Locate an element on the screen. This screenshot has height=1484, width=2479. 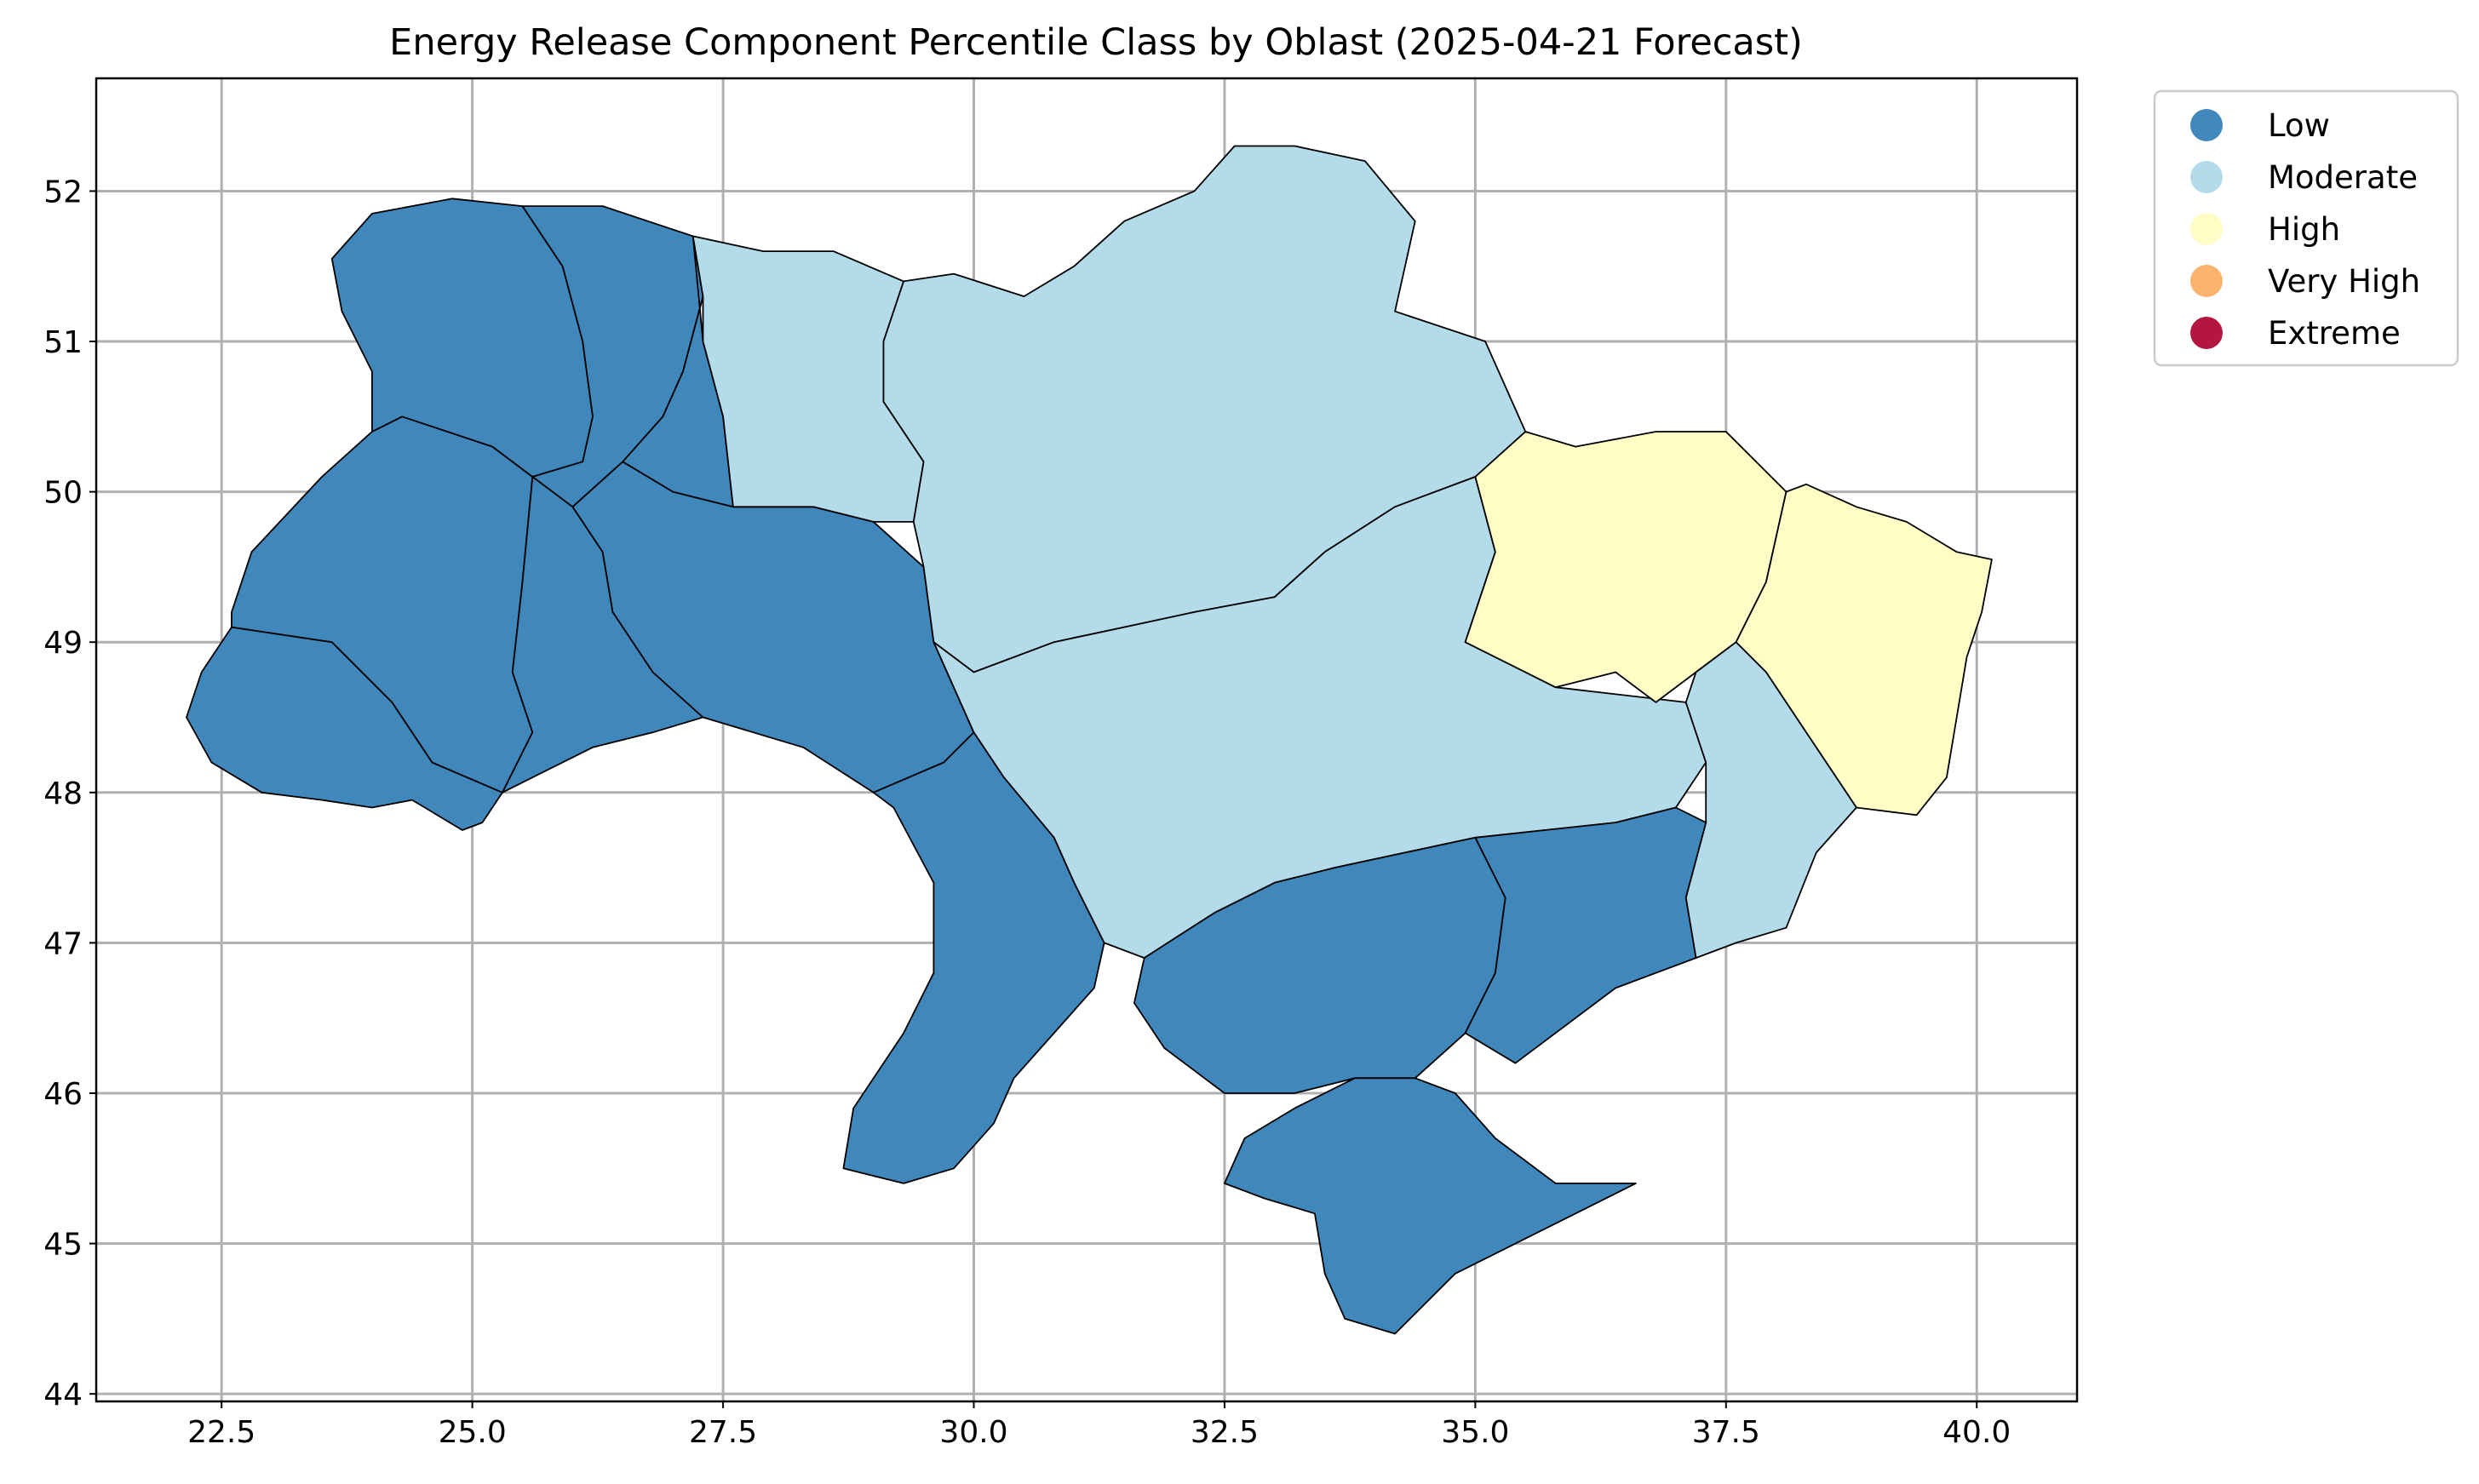
legend-label: High is located at coordinates (2304, 230).